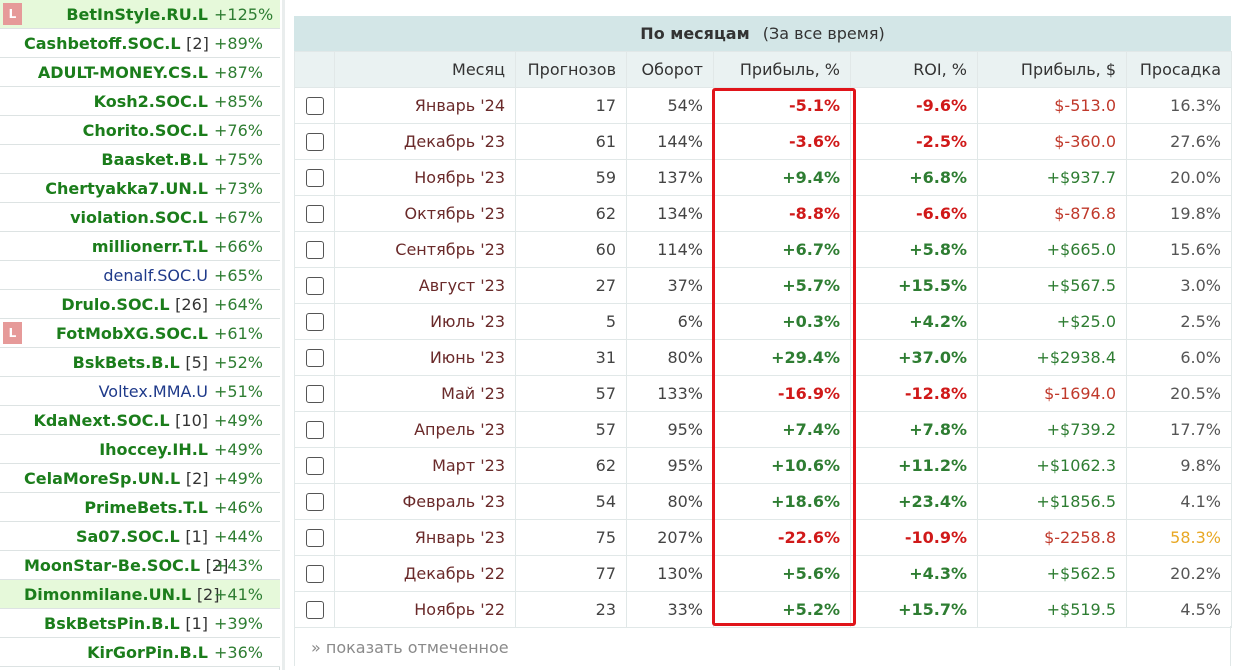 This screenshot has height=670, width=1240. What do you see at coordinates (1179, 69) in the screenshot?
I see `column-header-drawdown: Просадка` at bounding box center [1179, 69].